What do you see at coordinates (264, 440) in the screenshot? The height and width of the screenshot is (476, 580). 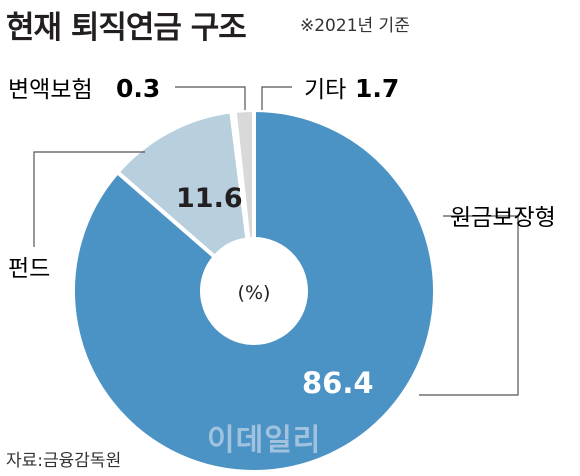 I see `watermark-logo: 이데일리` at bounding box center [264, 440].